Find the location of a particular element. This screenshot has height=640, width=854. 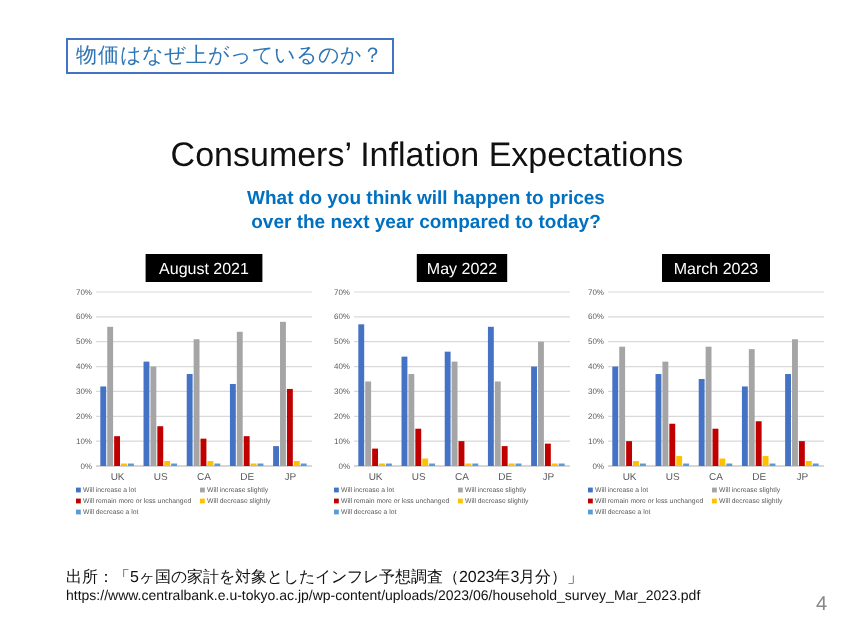

text: 出所：「5ヶ国の家計を対象としたインフレ予想調査（2023年3月分）」 is located at coordinates (325, 577).